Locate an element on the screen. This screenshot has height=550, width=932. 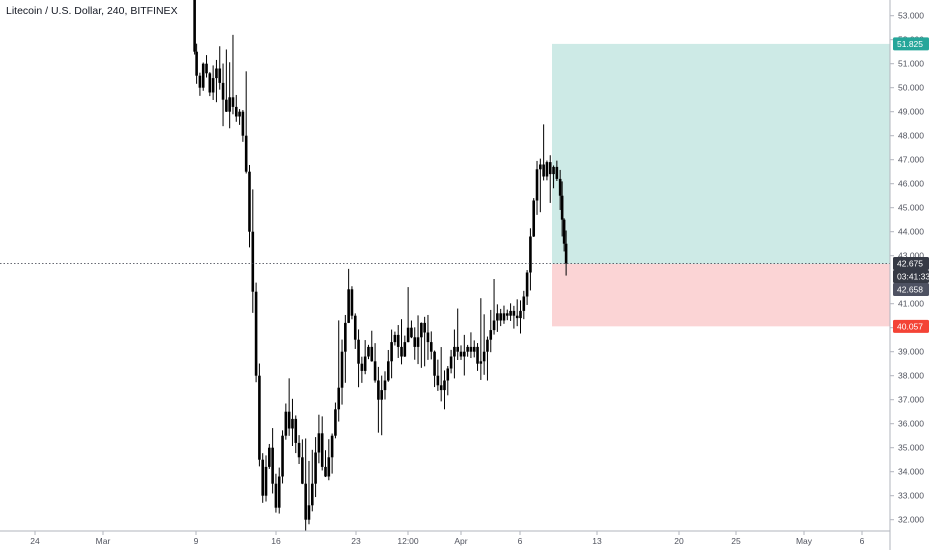
price-badges: 51.825 42.675 03:41:33 42.658 40.057 is located at coordinates (911, 185).